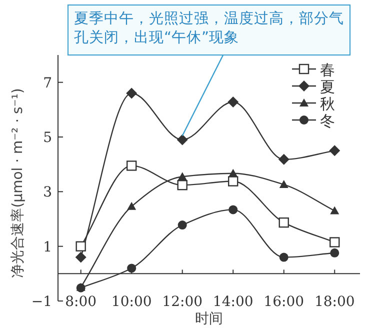 This screenshot has width=367, height=328. Describe the element at coordinates (81, 302) in the screenshot. I see `x-tick-label: 8:00` at that location.